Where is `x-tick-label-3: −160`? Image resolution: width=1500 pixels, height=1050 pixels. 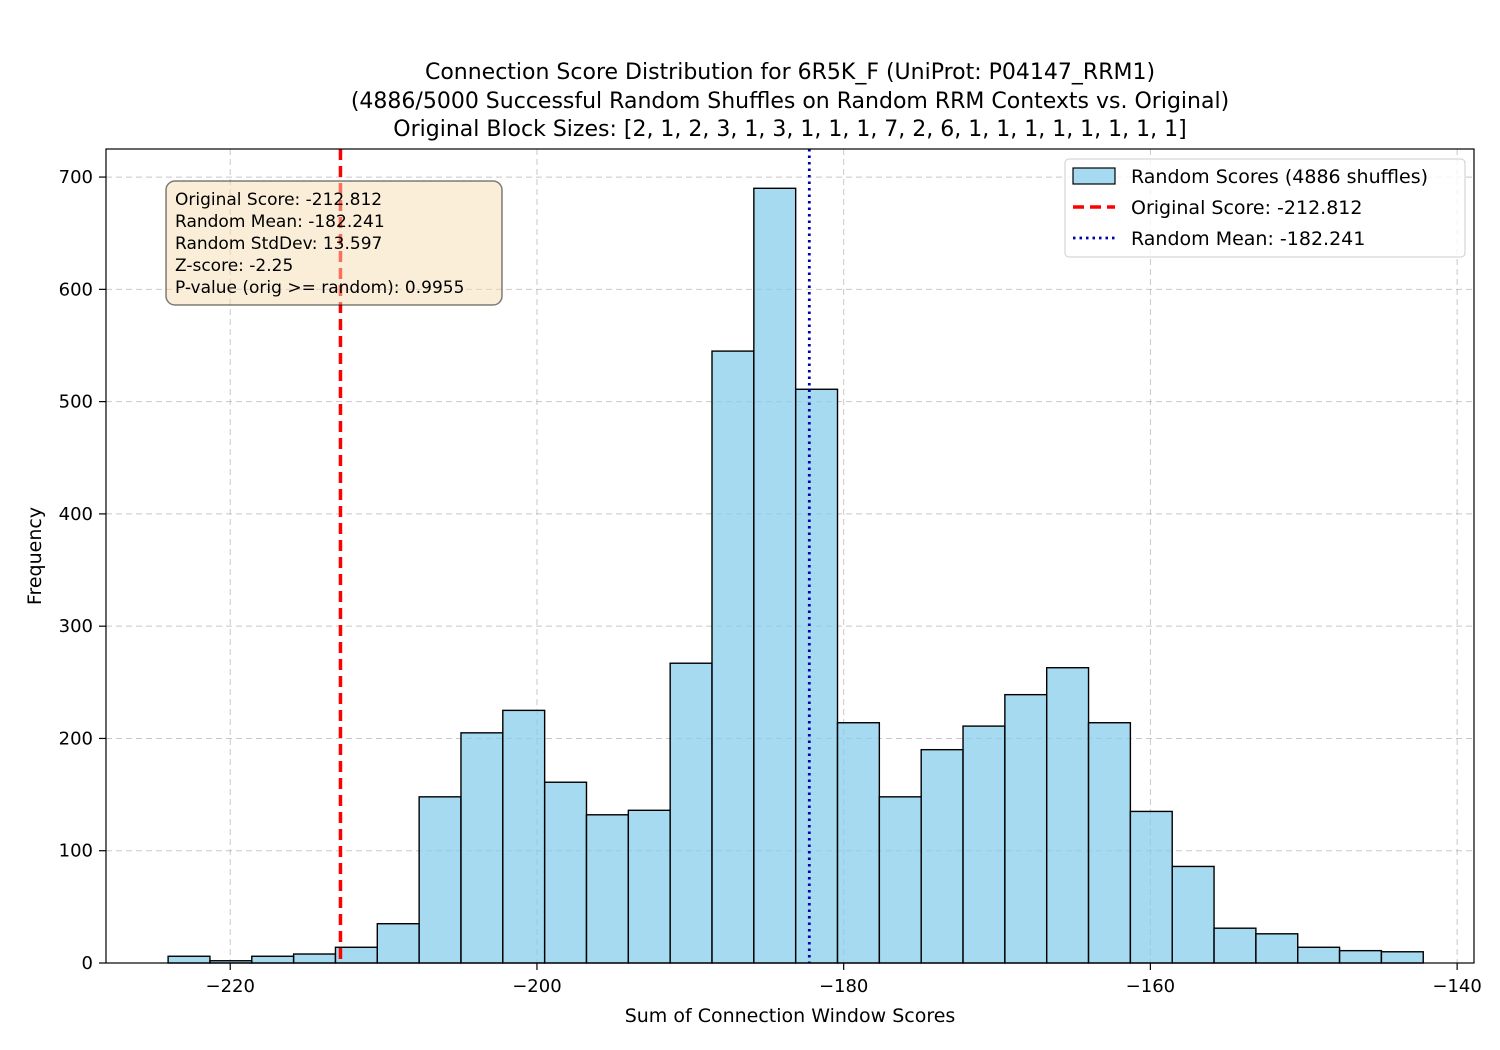
x-tick-label-3: −160 is located at coordinates (1150, 986).